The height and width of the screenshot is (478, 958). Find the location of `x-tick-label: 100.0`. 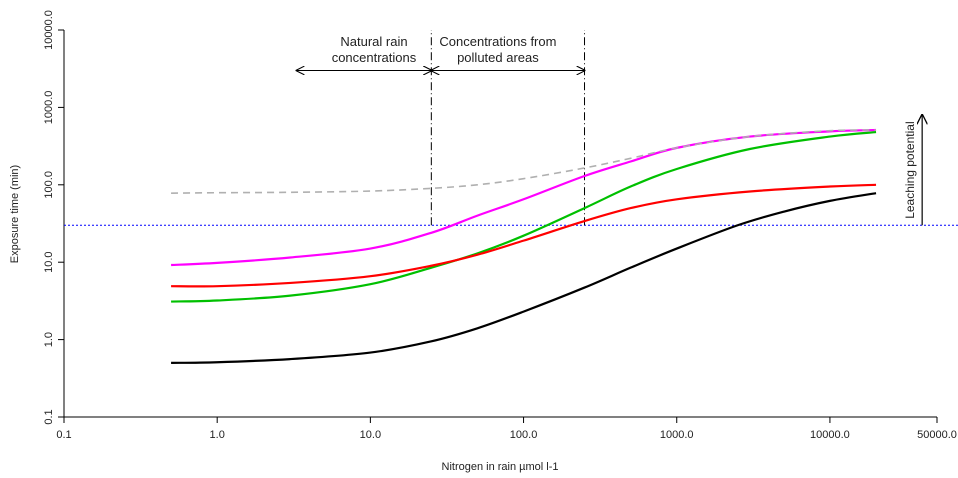

x-tick-label: 100.0 is located at coordinates (524, 435).